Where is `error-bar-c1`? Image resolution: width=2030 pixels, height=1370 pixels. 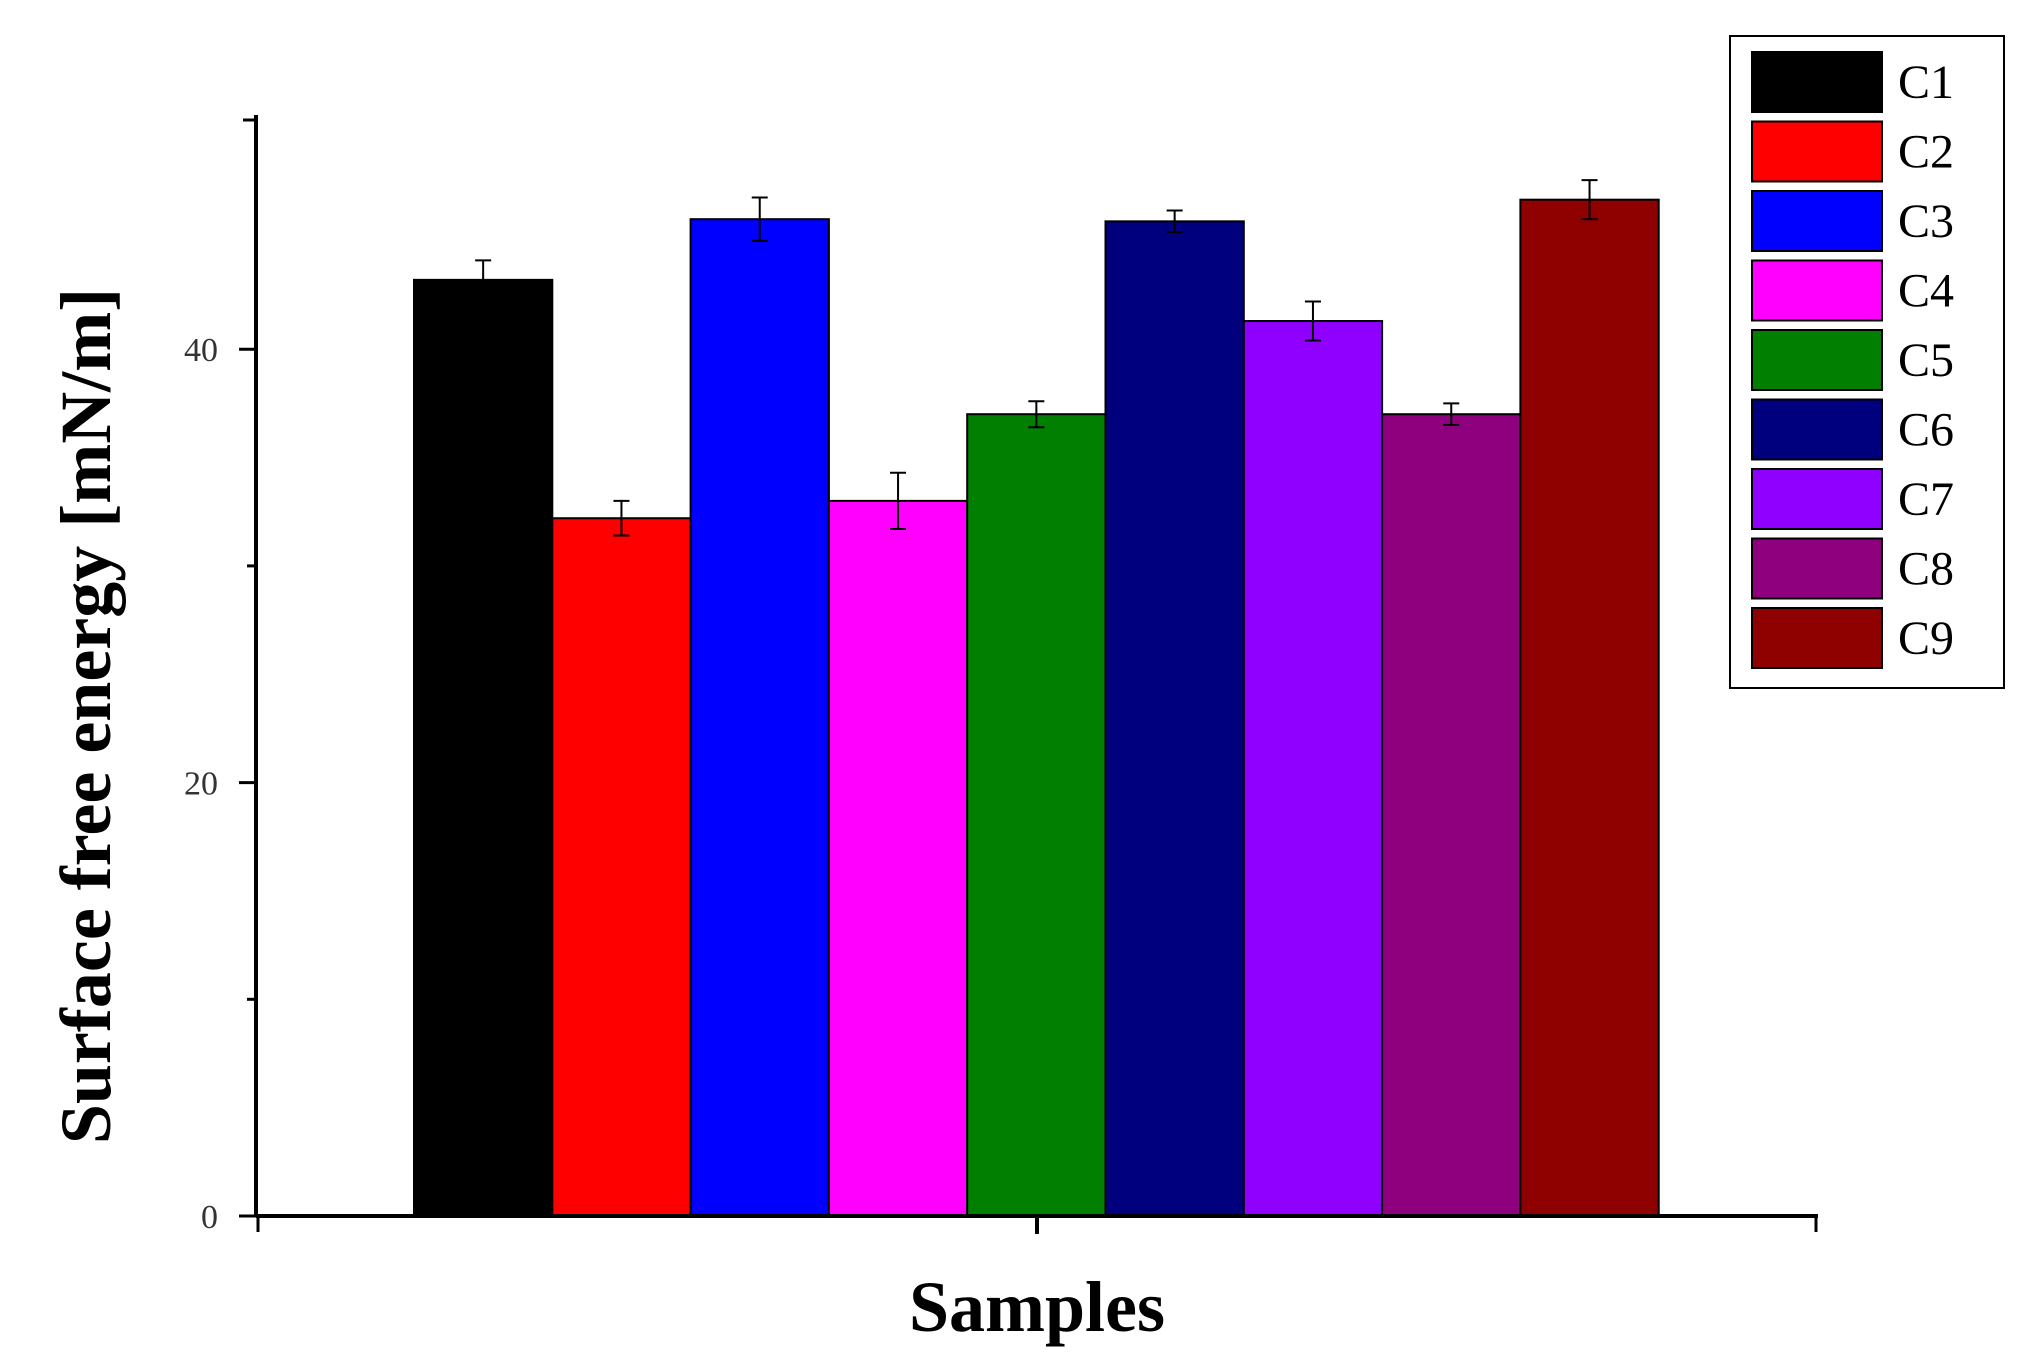
error-bar-c1 is located at coordinates (483, 280).